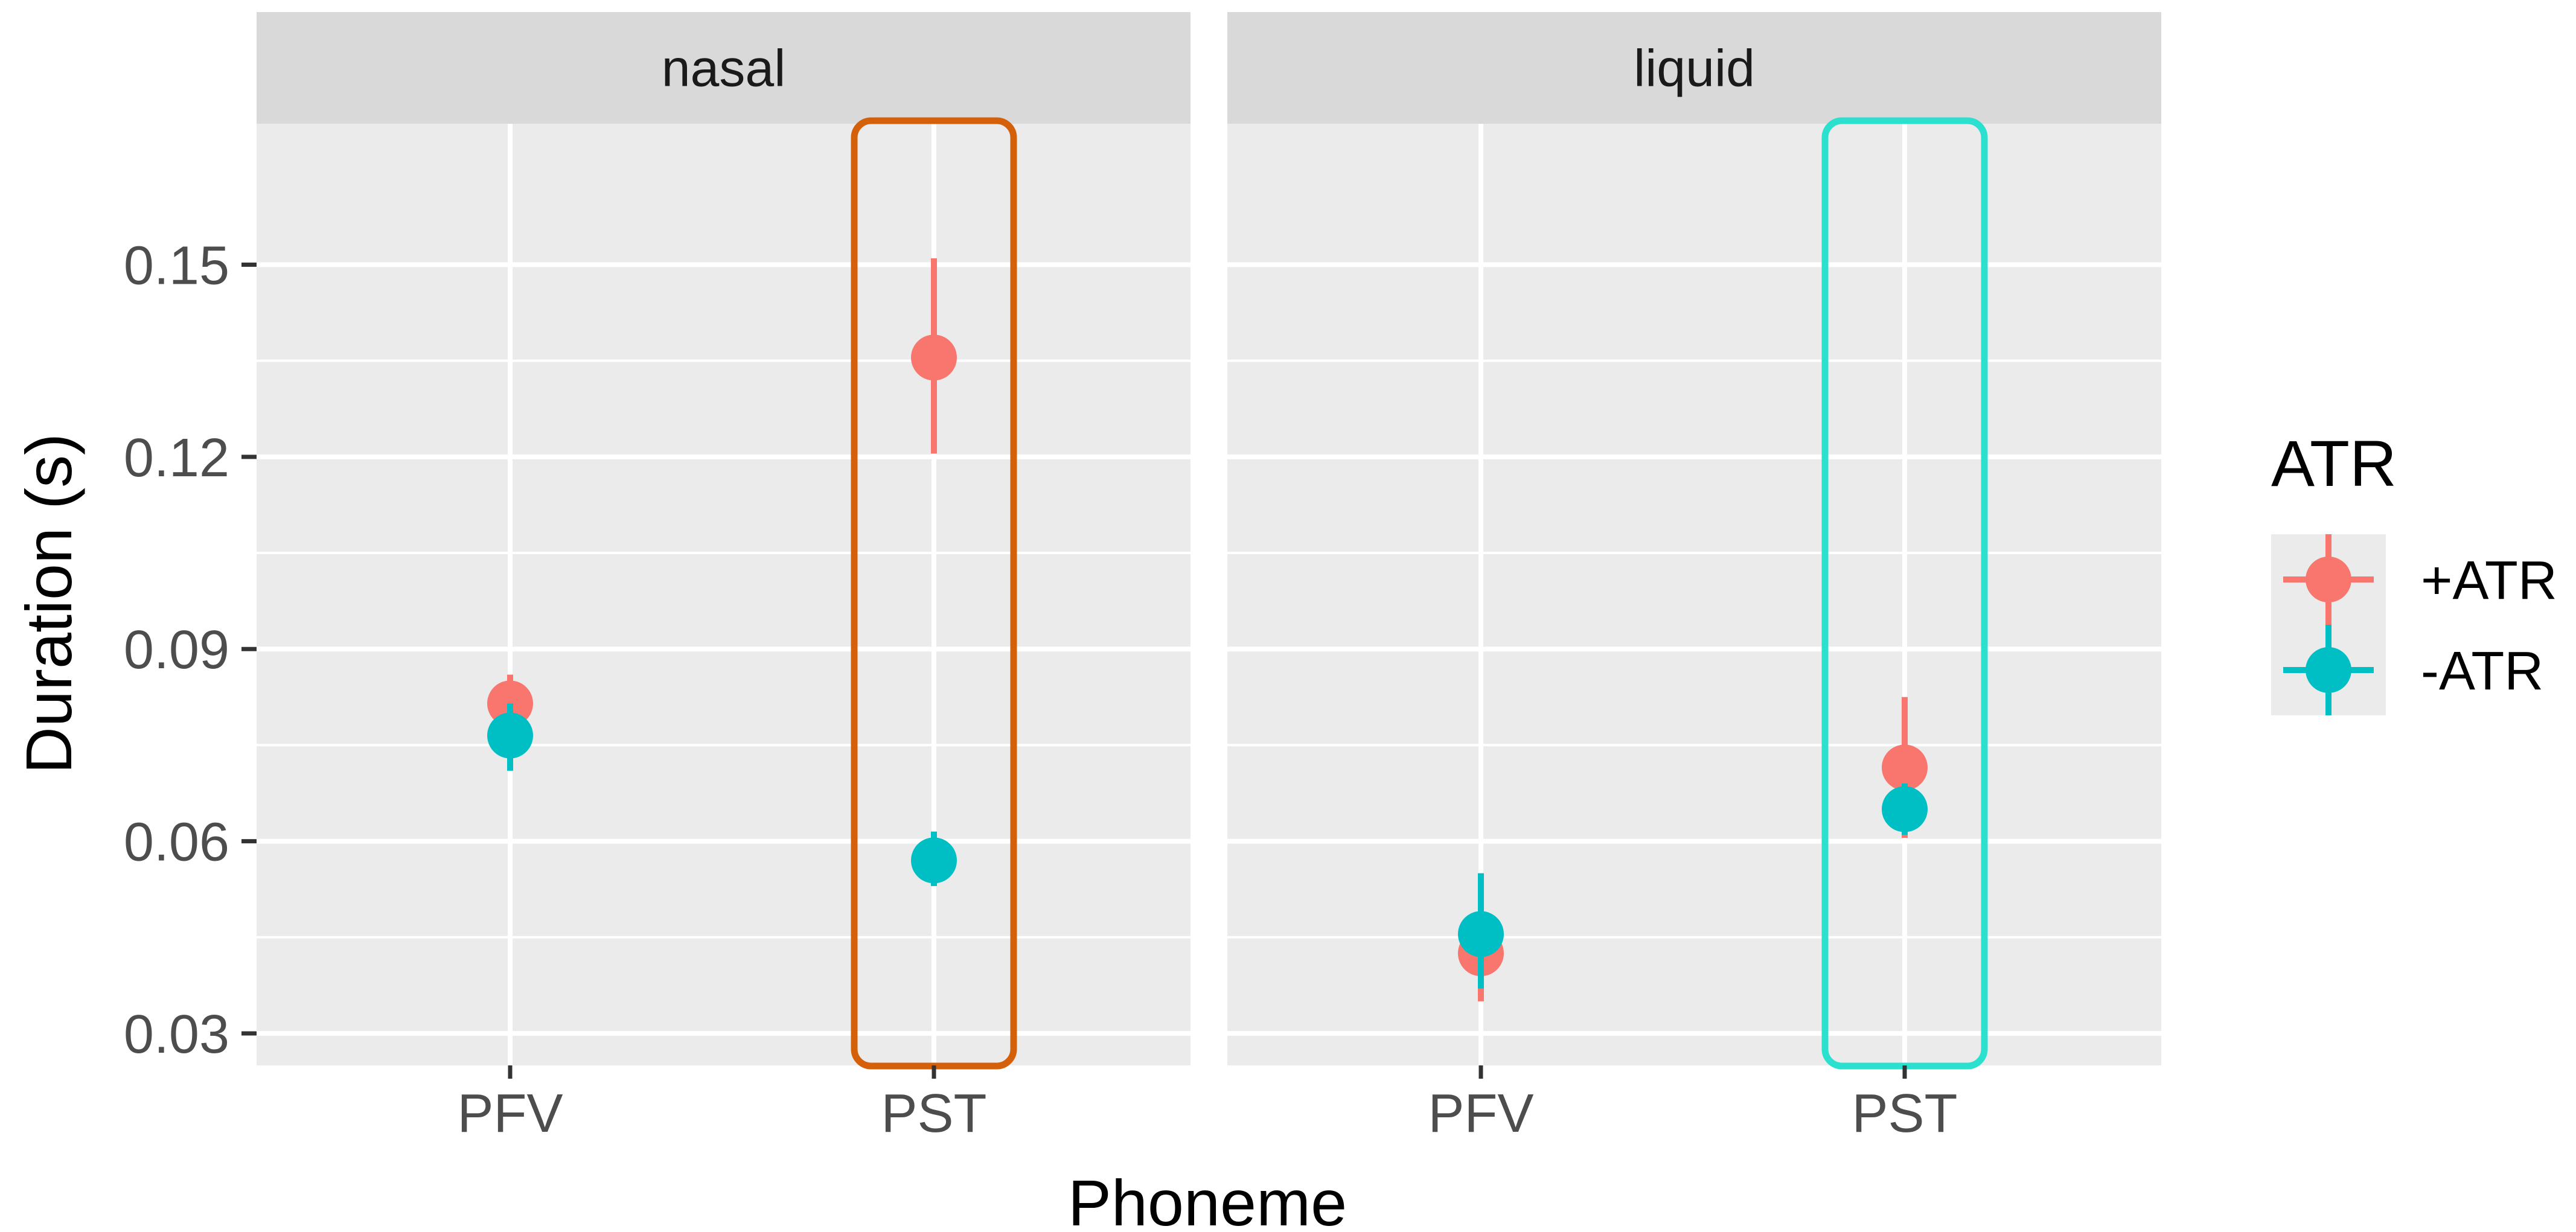  I want to click on y-tick-label: 0.15, so click(176, 265).